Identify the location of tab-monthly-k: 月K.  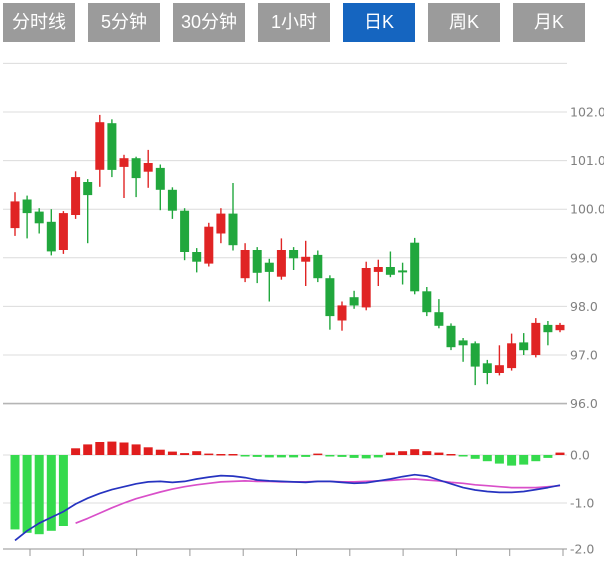
(549, 22).